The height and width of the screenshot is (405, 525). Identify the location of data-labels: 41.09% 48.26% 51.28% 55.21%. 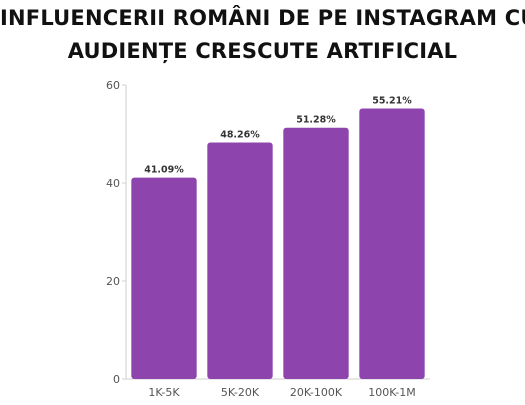
(278, 135).